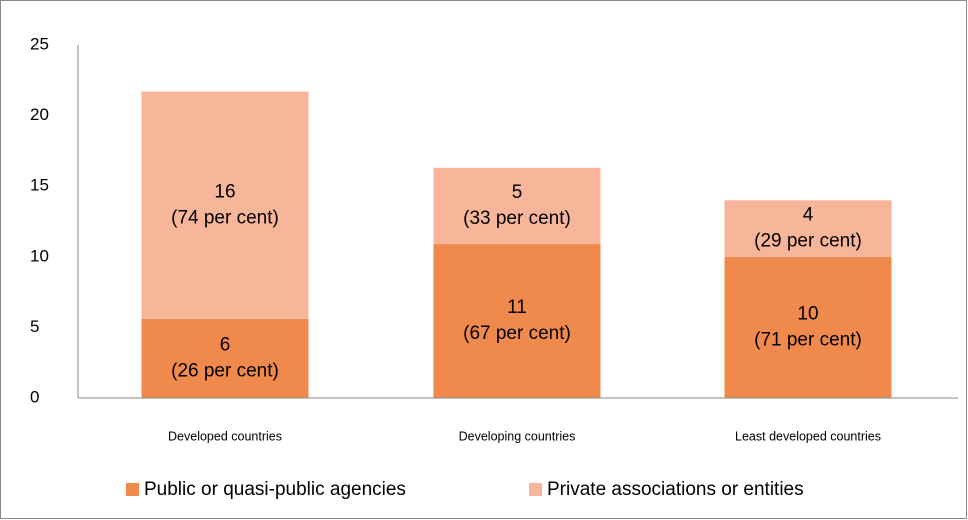 This screenshot has height=520, width=968. I want to click on data-label: 16, so click(224, 191).